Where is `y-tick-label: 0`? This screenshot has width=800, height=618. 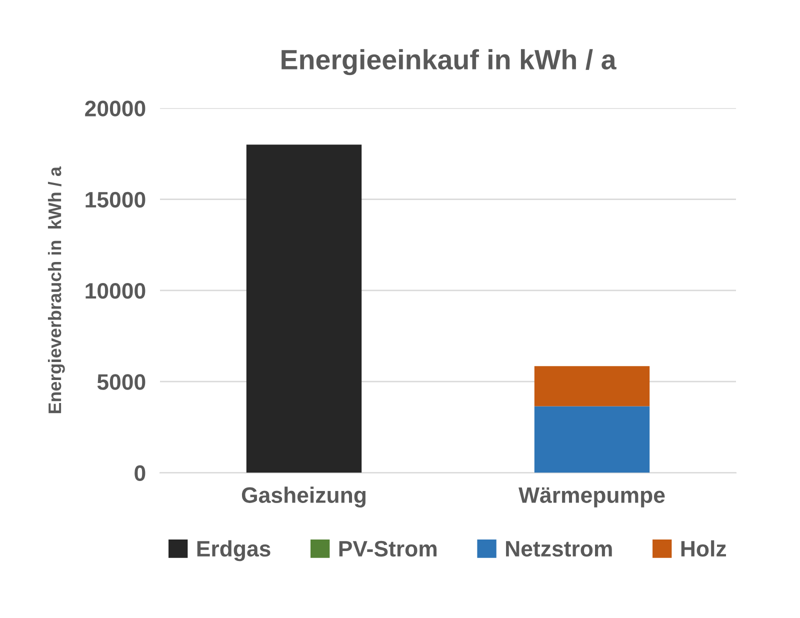
y-tick-label: 0 is located at coordinates (140, 473).